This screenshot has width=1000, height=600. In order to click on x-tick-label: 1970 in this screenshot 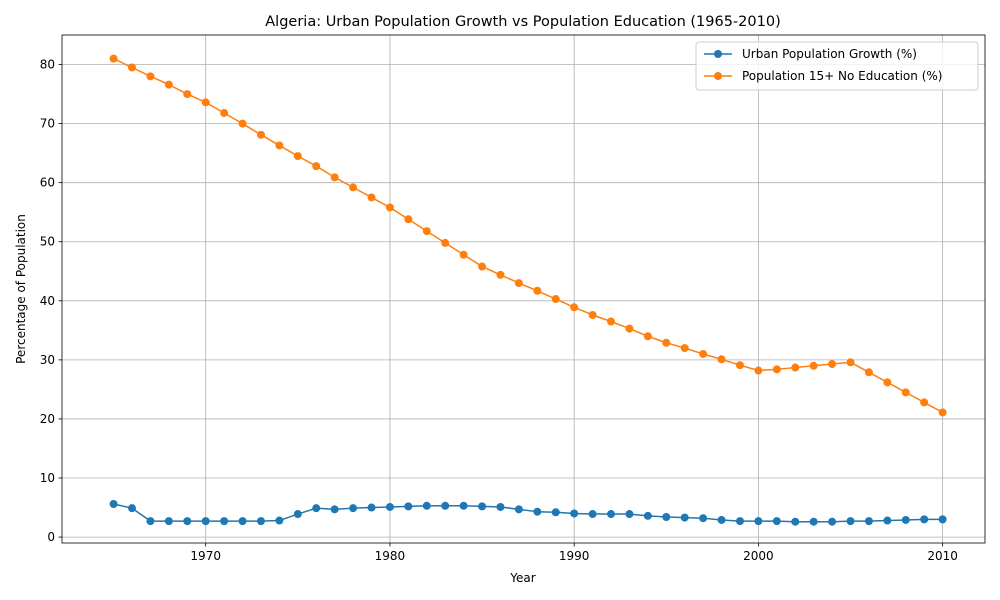, I will do `click(205, 556)`.